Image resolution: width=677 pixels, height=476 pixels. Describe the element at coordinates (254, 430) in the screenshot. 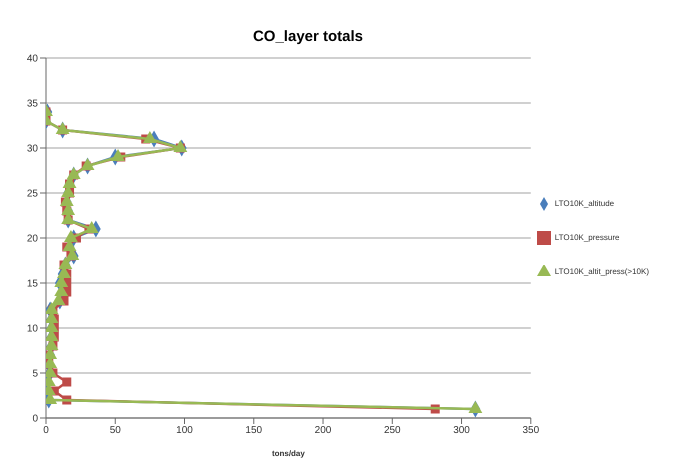

I see `x-tick-label: 150` at that location.